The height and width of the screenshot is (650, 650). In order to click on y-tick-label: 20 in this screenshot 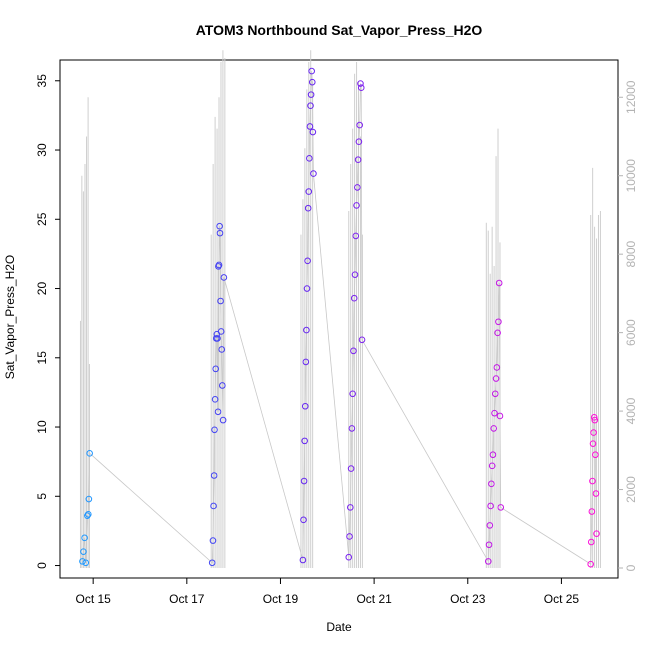, I will do `click(42, 289)`.